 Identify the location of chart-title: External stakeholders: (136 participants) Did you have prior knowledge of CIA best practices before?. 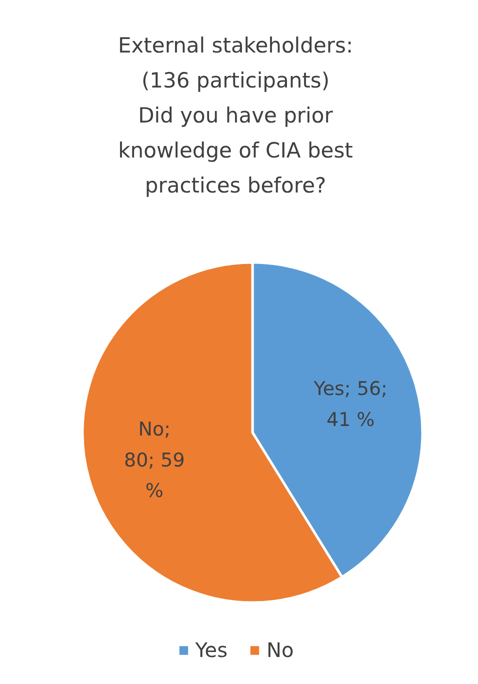
(236, 116).